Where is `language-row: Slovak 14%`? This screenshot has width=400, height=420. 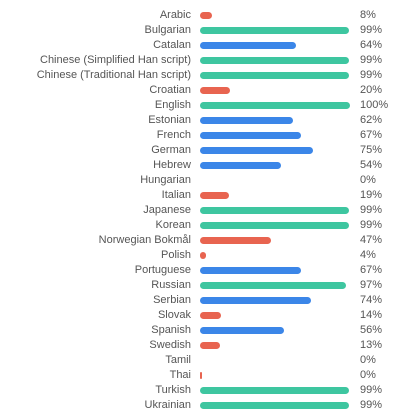
language-row: Slovak 14% is located at coordinates (200, 315).